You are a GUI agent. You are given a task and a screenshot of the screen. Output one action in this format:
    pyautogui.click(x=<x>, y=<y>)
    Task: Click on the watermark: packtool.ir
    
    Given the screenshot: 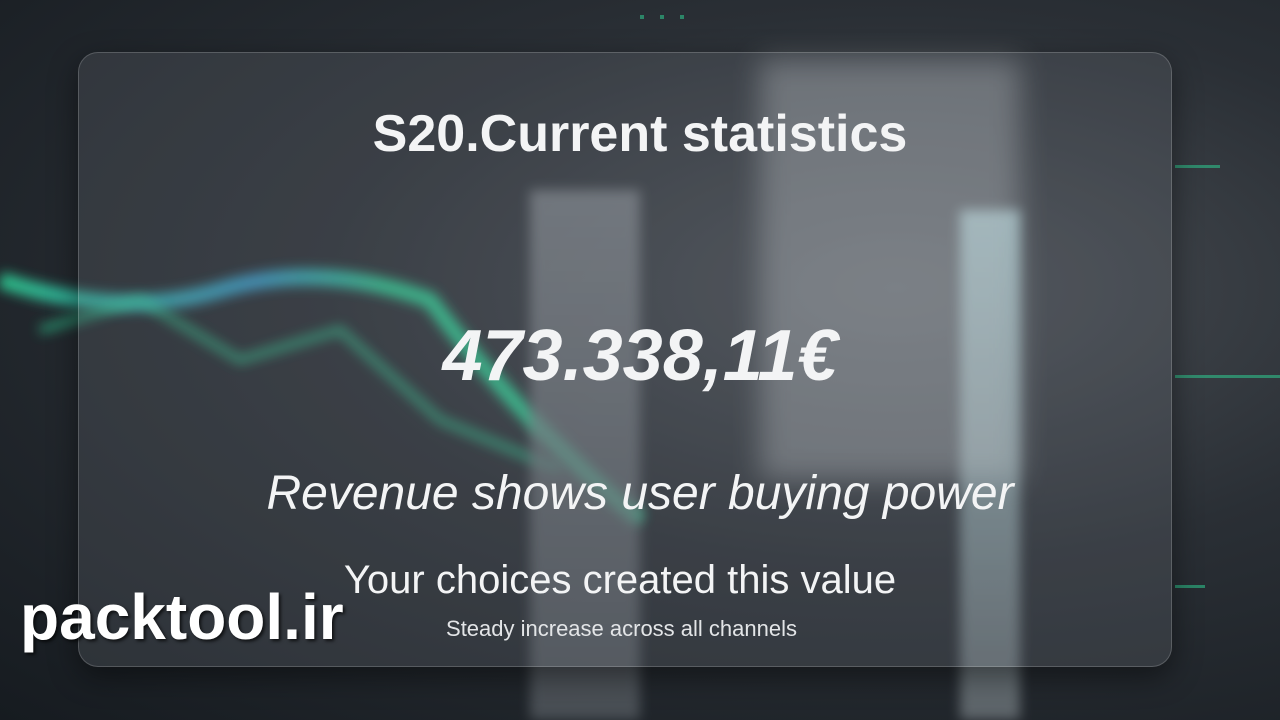 What is the action you would take?
    pyautogui.click(x=182, y=617)
    